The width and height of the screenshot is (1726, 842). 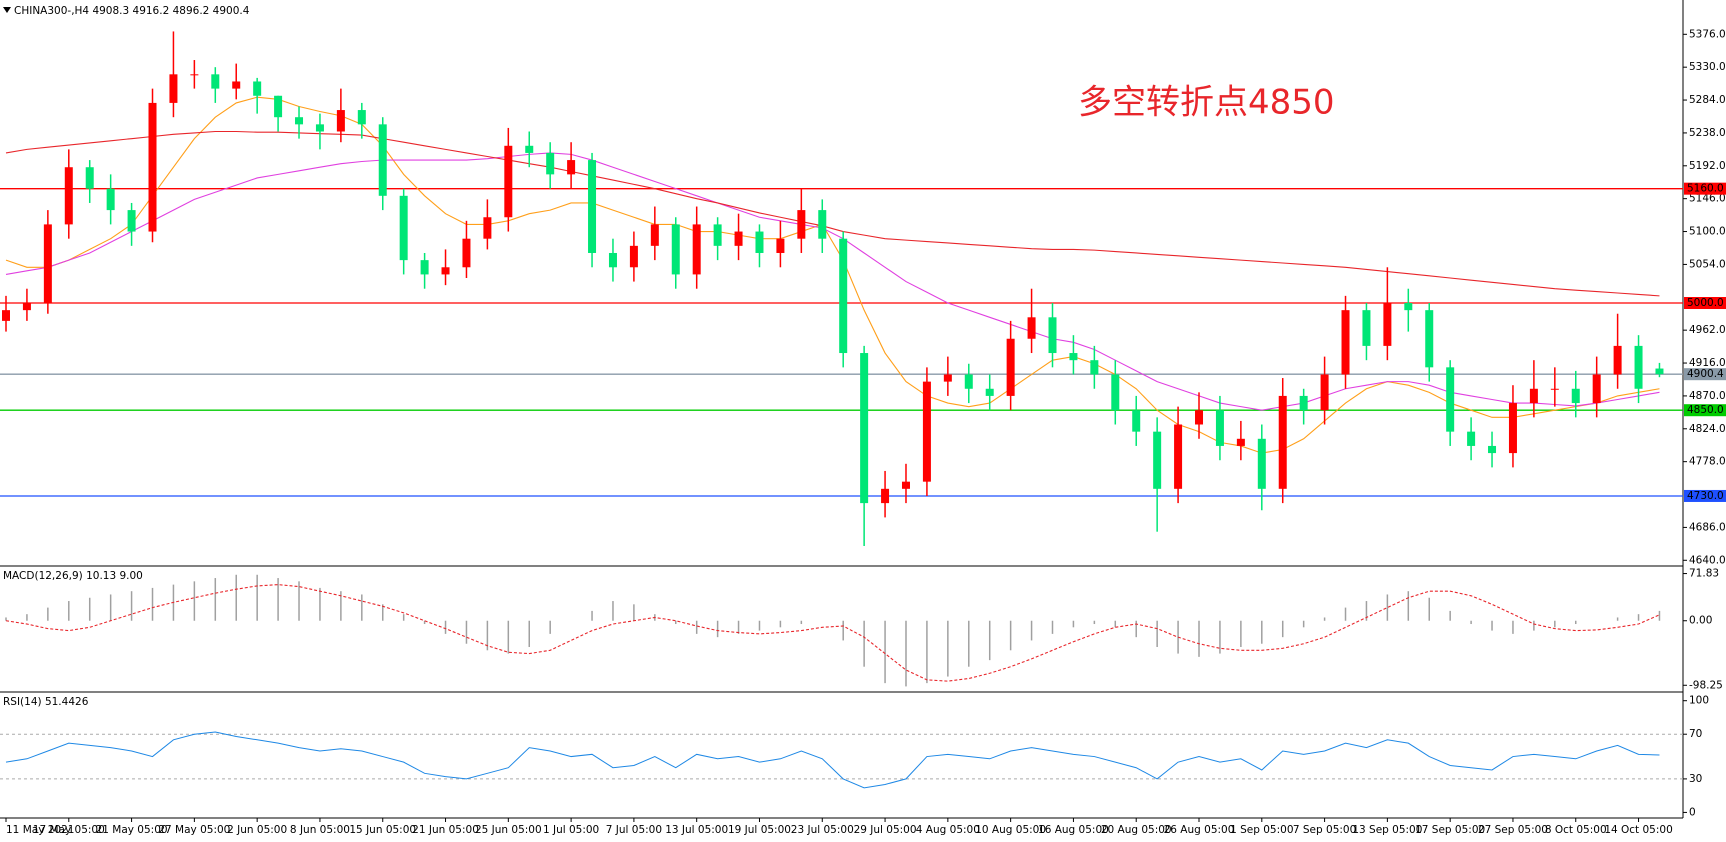 I want to click on y-tick-label: 4870.0, so click(x=1707, y=396).